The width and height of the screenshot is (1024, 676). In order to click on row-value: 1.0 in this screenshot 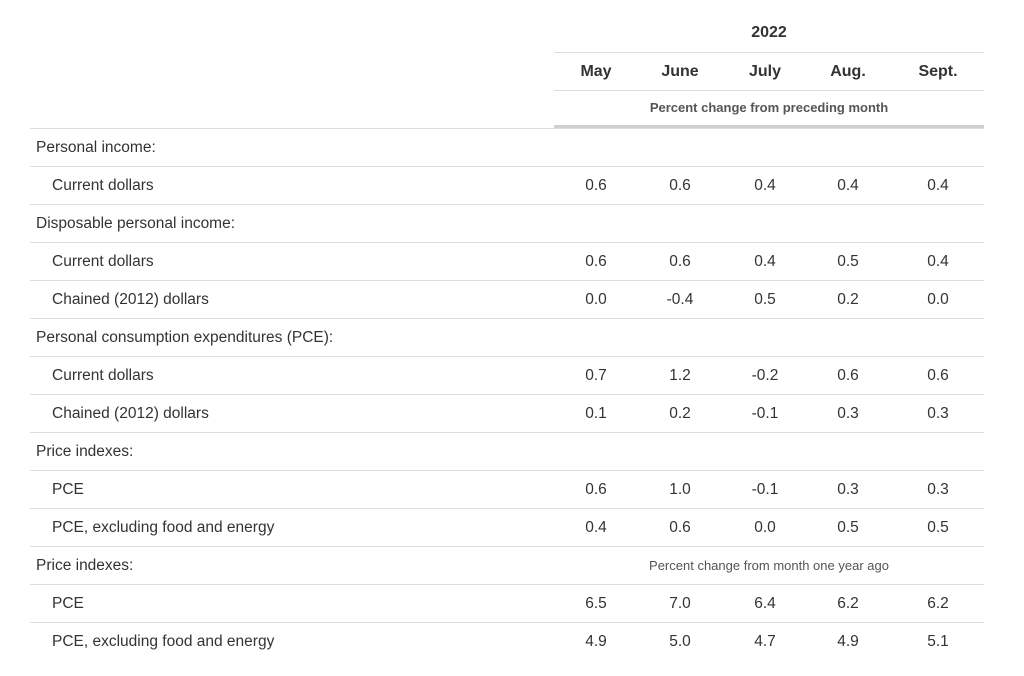, I will do `click(680, 489)`.